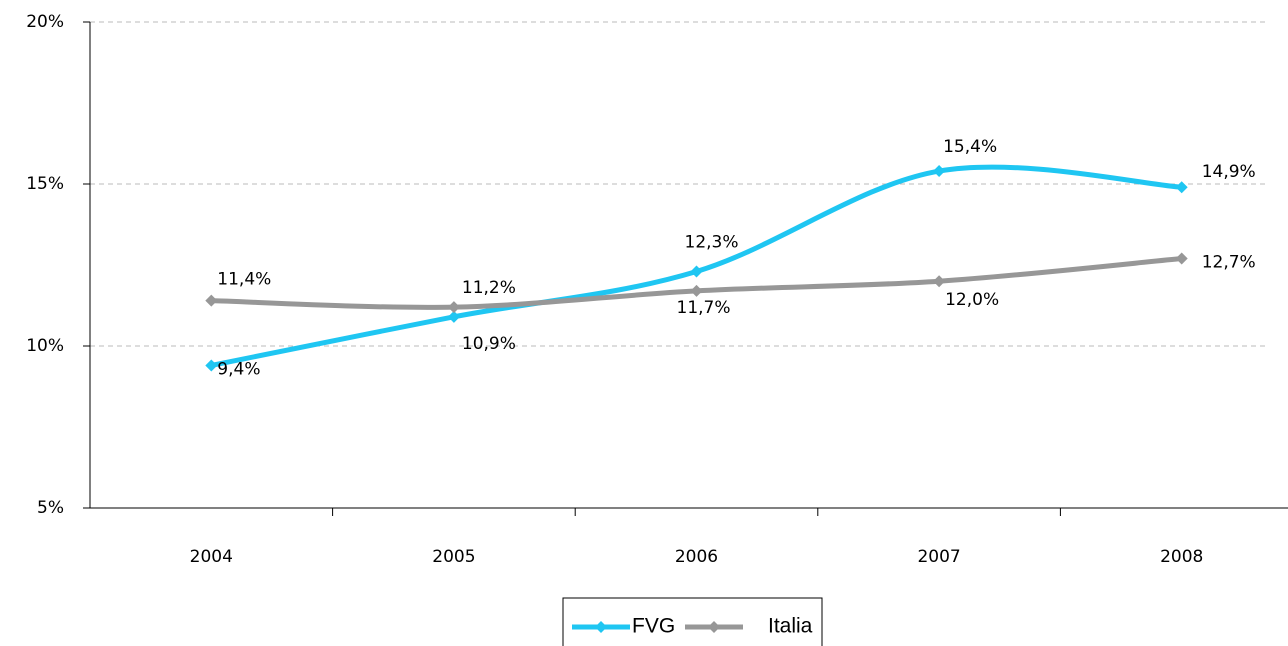 The width and height of the screenshot is (1288, 646). What do you see at coordinates (45, 184) in the screenshot?
I see `y-tick-label: 15%` at bounding box center [45, 184].